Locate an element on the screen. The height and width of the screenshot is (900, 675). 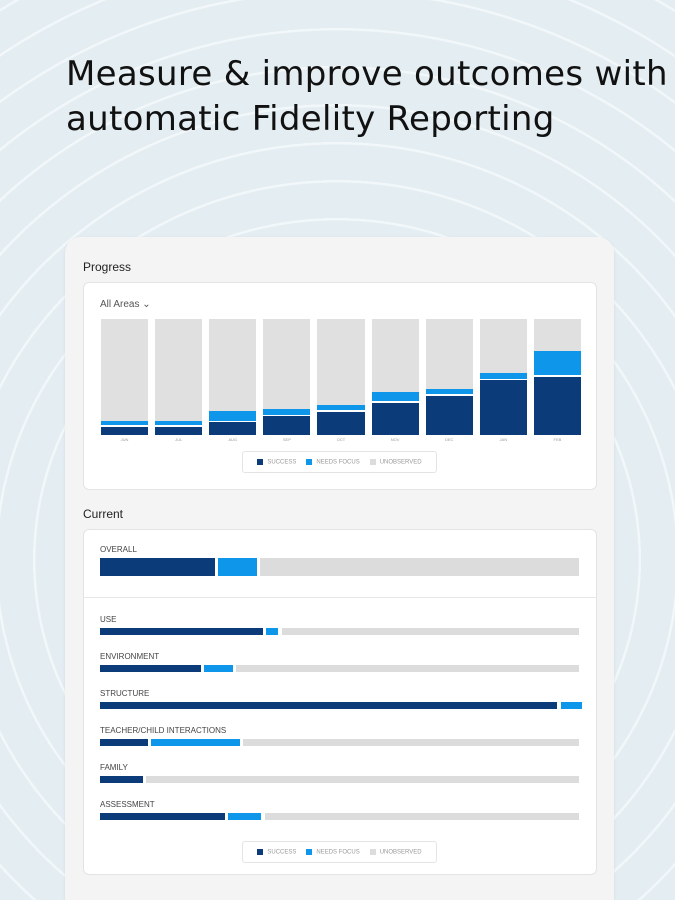
x-tick-label: SEP is located at coordinates (286, 439).